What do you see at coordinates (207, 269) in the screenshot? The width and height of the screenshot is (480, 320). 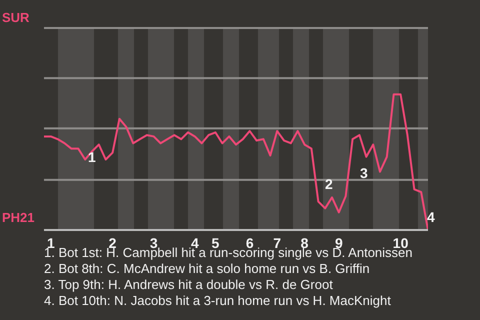 I see `text: 2. Bot 8th: C. McAndrew hit a solo home run vs B. Griffin` at bounding box center [207, 269].